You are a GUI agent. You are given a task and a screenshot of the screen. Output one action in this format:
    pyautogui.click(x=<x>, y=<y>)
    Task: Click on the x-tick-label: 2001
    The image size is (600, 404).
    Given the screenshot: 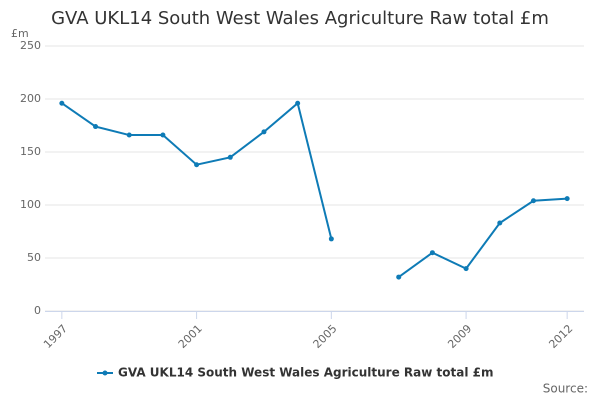 What is the action you would take?
    pyautogui.click(x=190, y=336)
    